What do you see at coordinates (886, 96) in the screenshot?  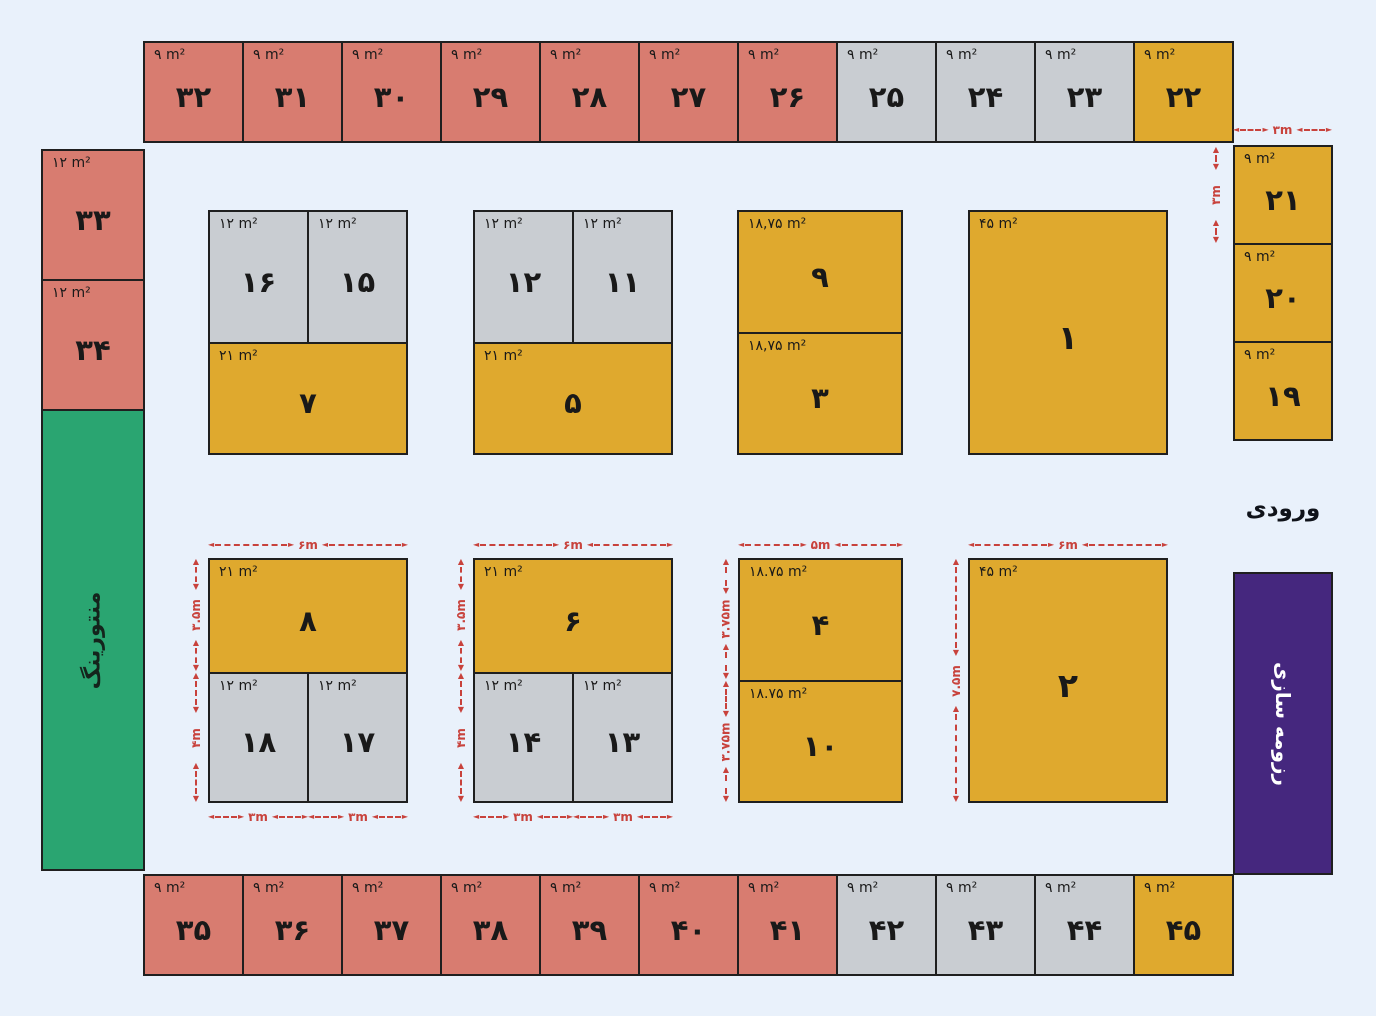 I see `booth-number: ۲۵` at bounding box center [886, 96].